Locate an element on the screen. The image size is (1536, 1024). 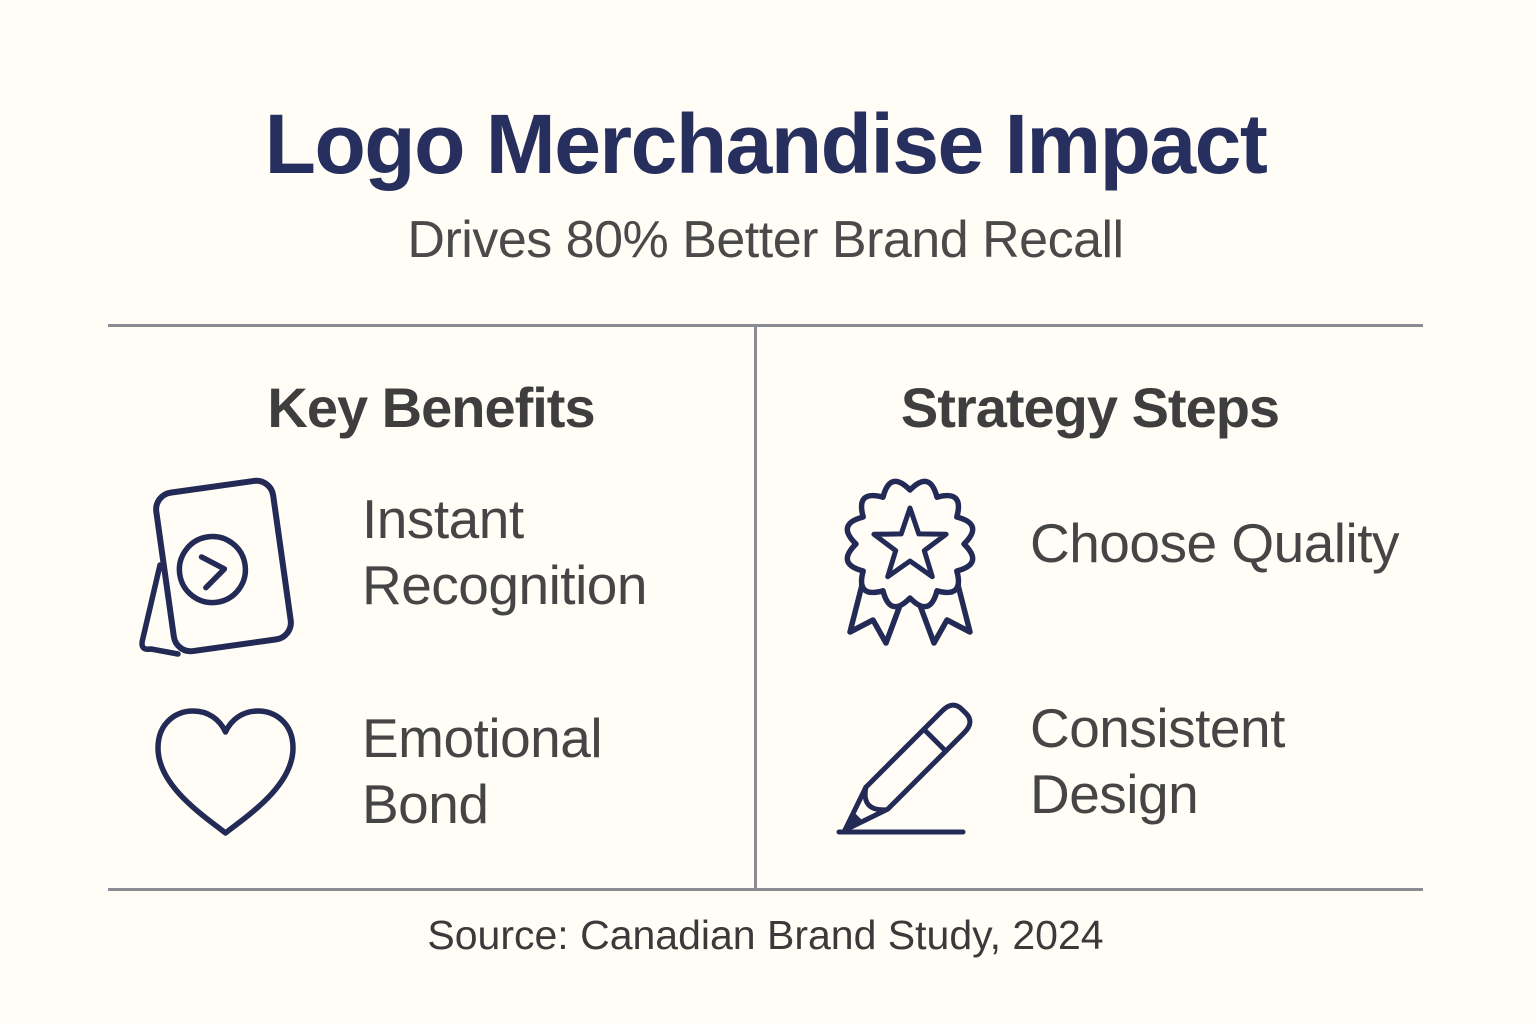
award-ribbon-icon is located at coordinates (910, 561).